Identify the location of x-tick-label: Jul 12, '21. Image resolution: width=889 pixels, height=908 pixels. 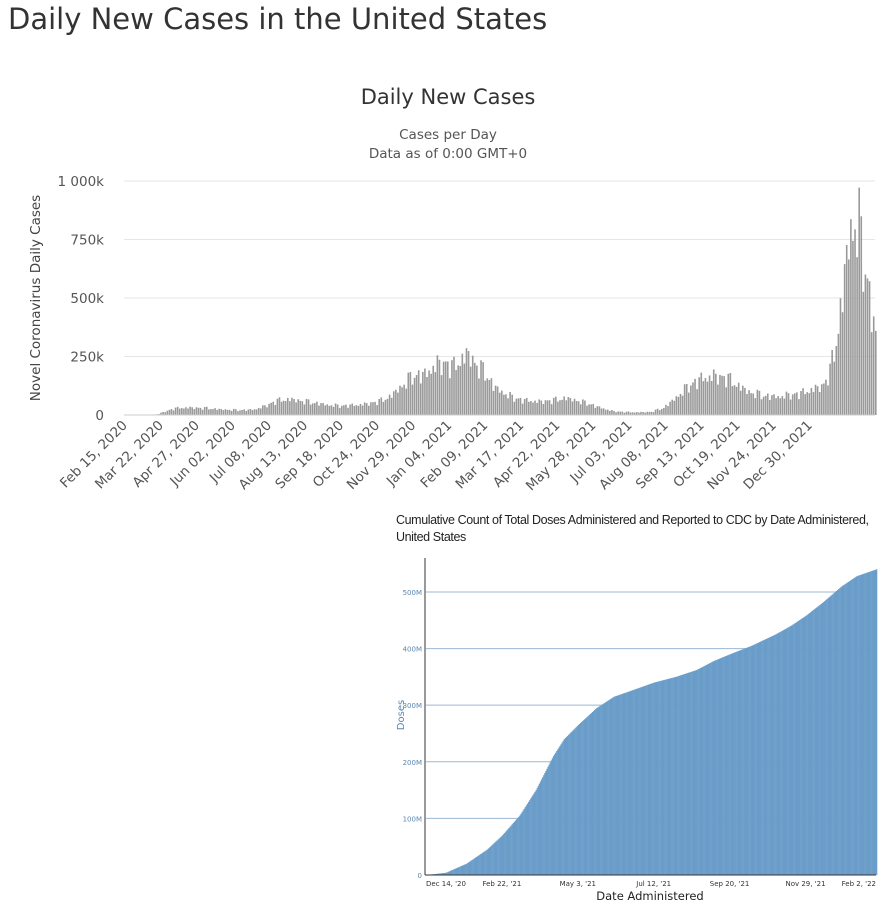
(653, 884).